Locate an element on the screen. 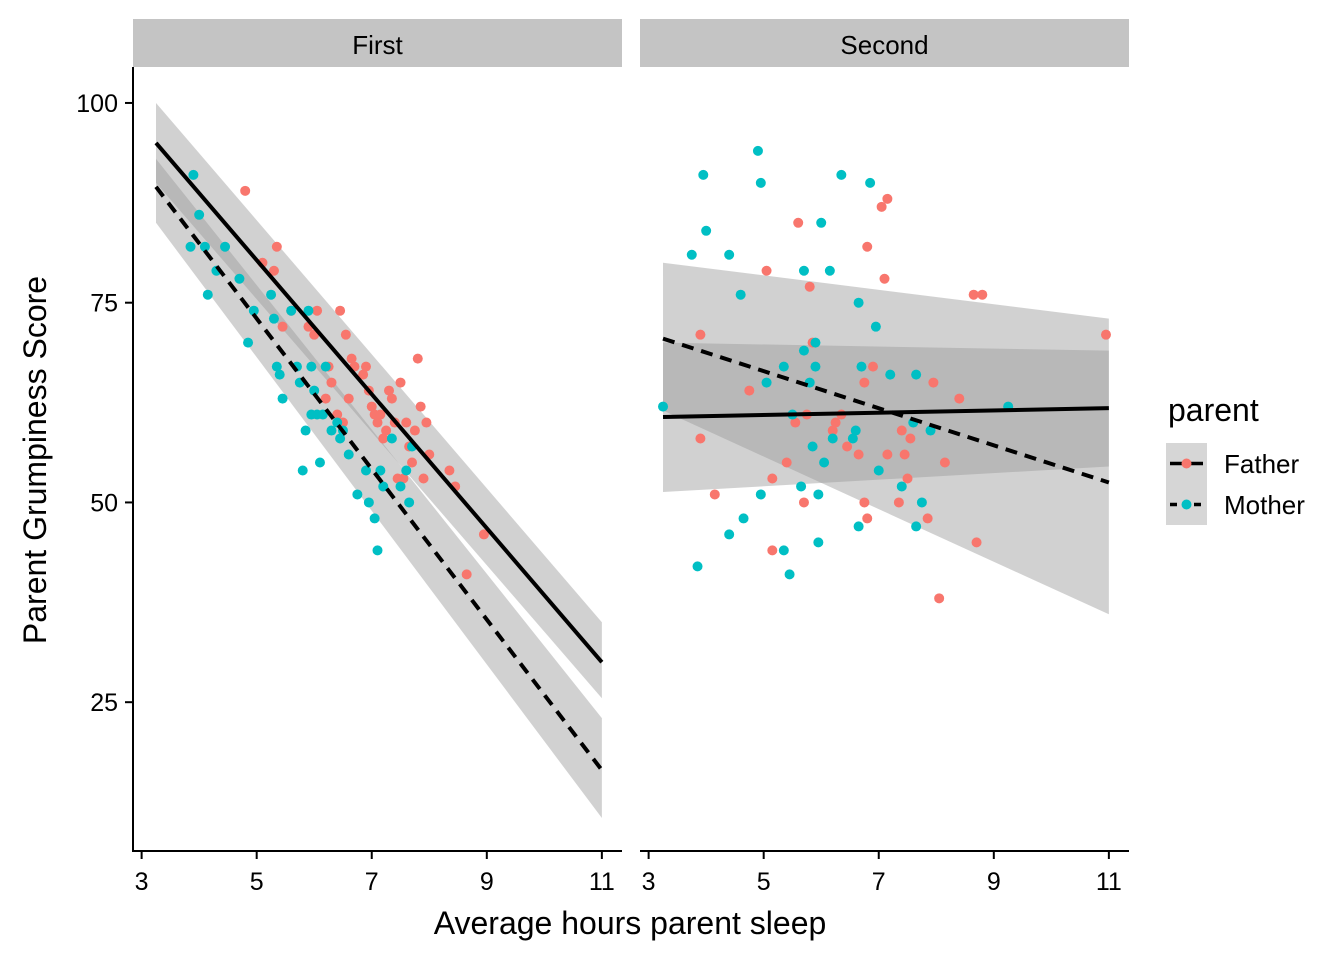 This screenshot has width=1344, height=965. x-tick-label: 3 is located at coordinates (142, 882).